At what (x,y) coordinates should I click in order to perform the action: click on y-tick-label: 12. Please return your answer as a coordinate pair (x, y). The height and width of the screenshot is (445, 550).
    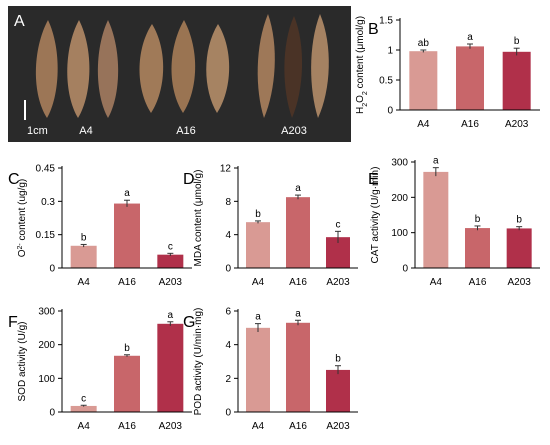
    Looking at the image, I should click on (226, 169).